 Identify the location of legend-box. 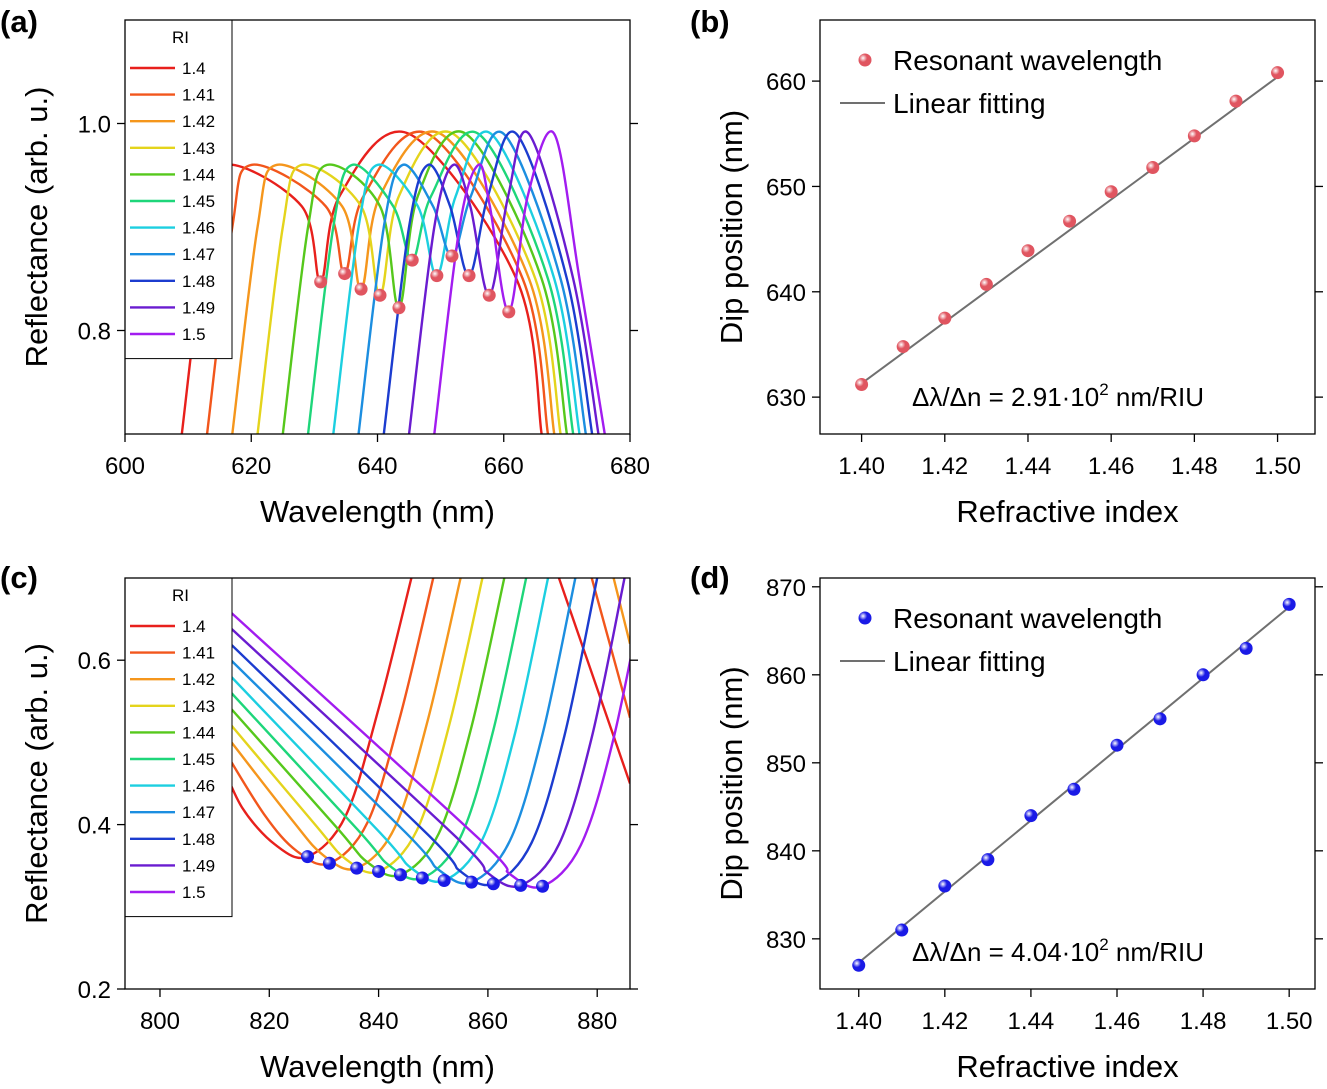
(178, 189).